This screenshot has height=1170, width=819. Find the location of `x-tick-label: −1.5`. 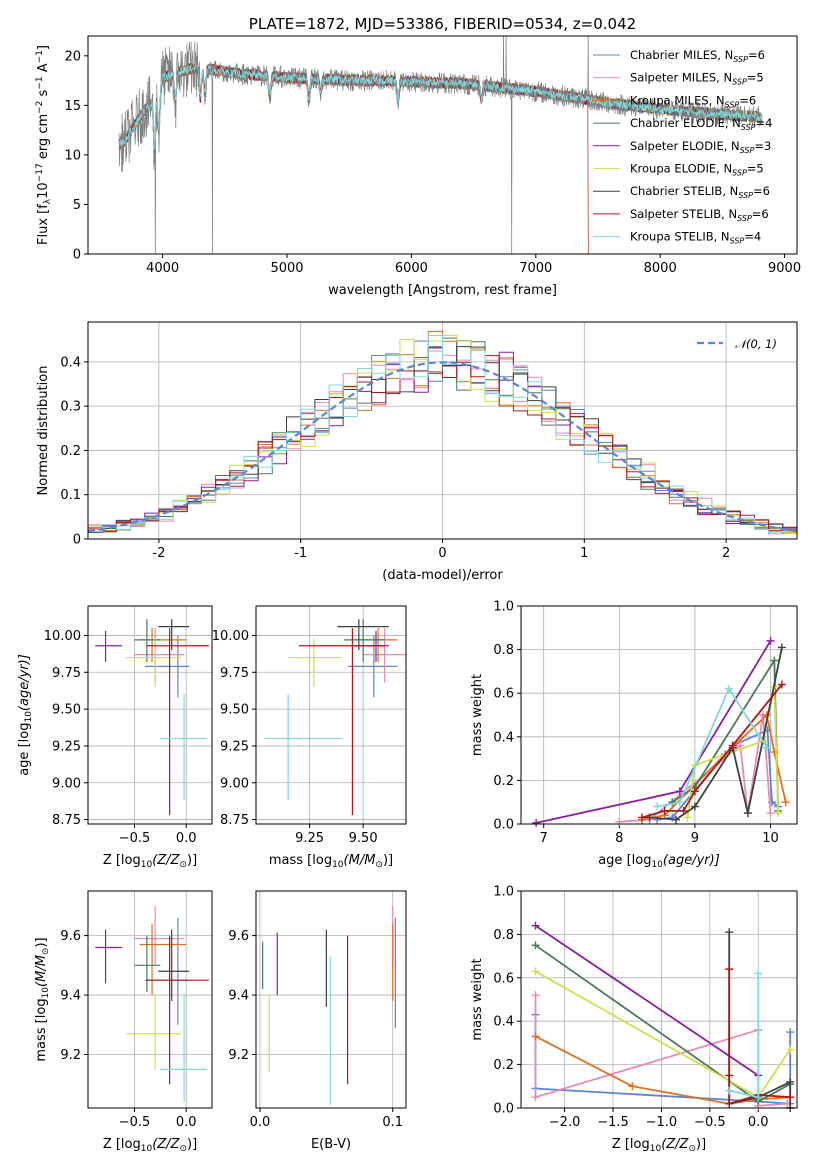

x-tick-label: −1.5 is located at coordinates (613, 1122).